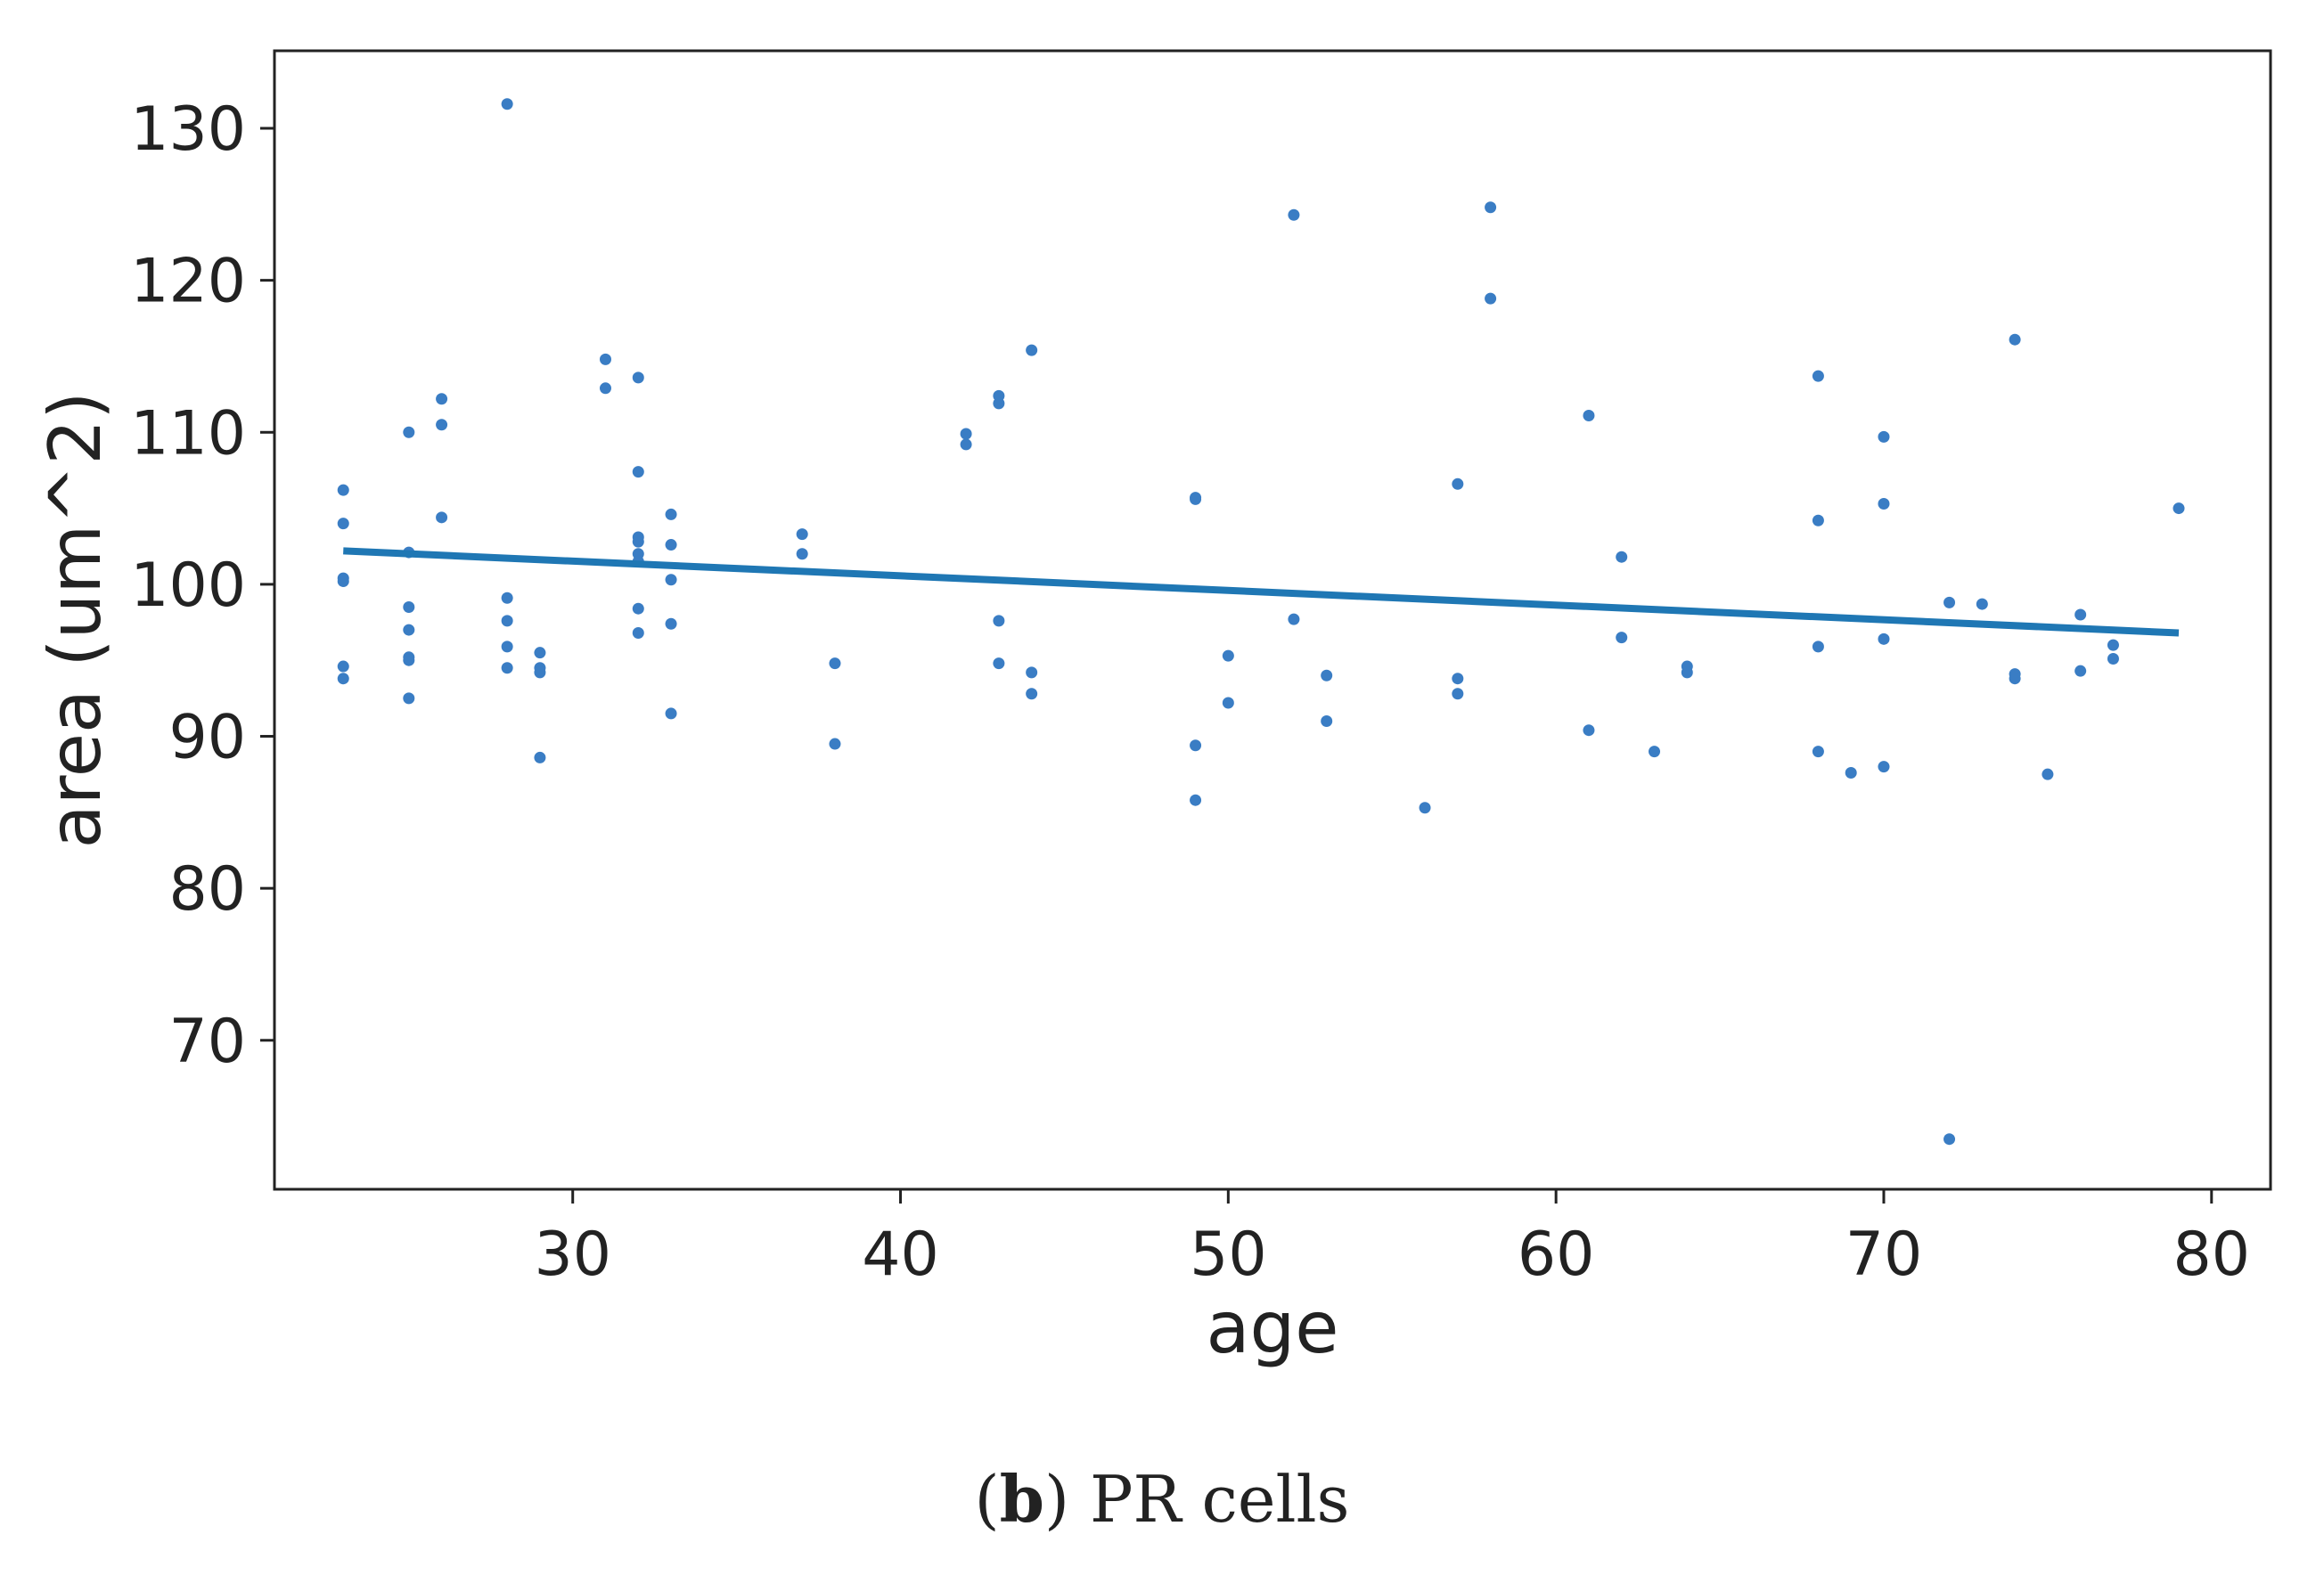 The image size is (2324, 1575). I want to click on caption-text: PR cells, so click(1219, 1499).